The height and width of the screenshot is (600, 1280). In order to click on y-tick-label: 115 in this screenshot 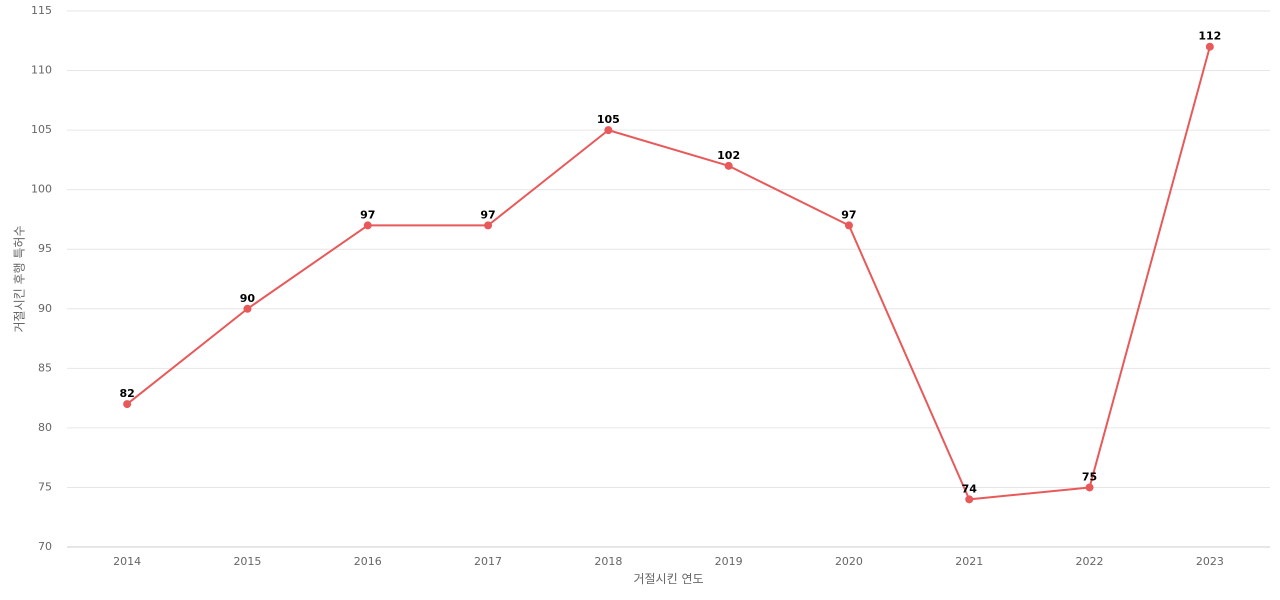, I will do `click(41, 10)`.